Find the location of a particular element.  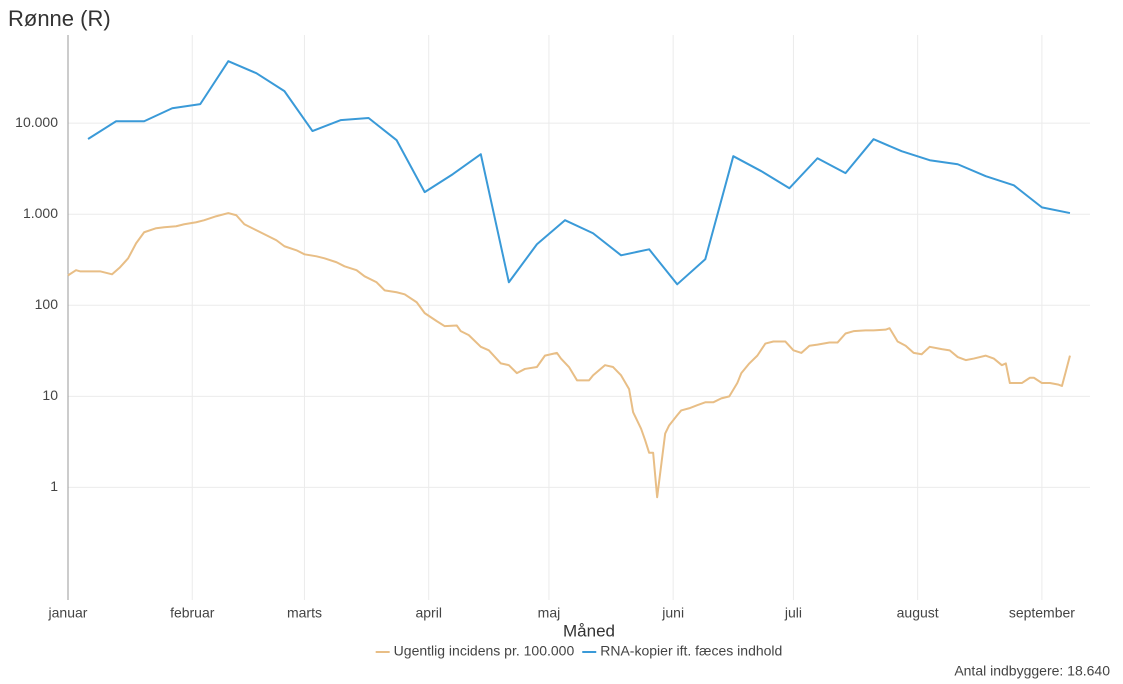

x-tick-label: marts is located at coordinates (304, 613).